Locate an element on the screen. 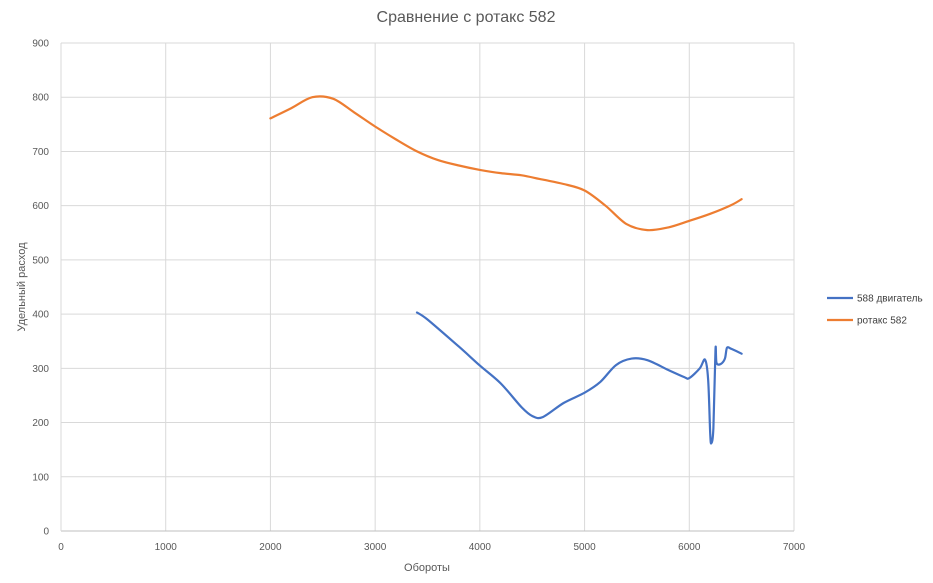  x-tick-label: 3000 is located at coordinates (375, 547).